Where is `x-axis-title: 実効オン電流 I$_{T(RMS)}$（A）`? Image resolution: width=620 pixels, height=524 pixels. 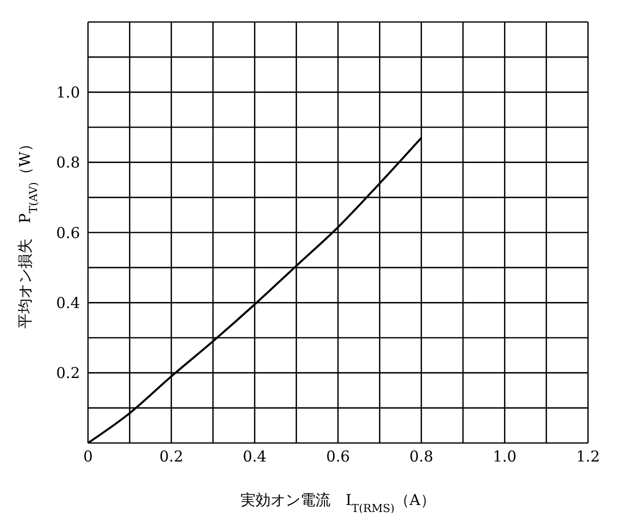 x-axis-title: 実効オン電流 I$_{T(RMS)}$（A） is located at coordinates (338, 502).